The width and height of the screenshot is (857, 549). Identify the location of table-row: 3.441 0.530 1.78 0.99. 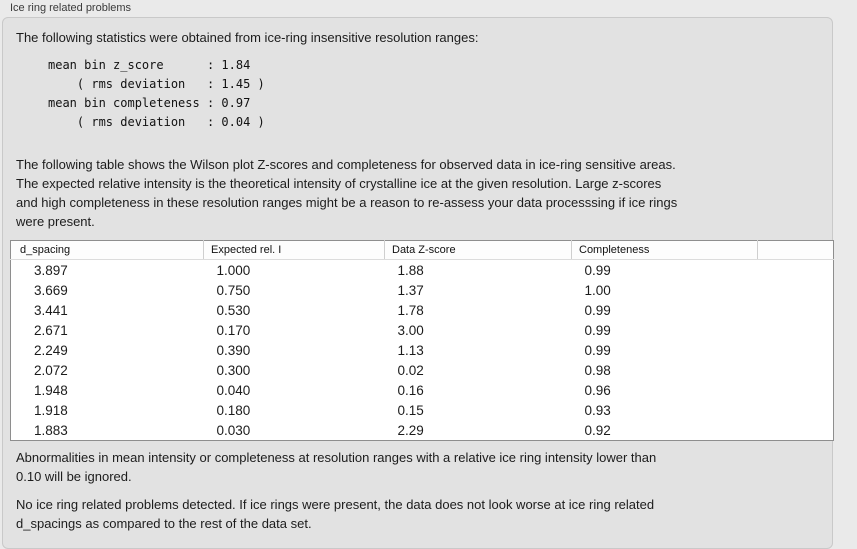
(422, 310).